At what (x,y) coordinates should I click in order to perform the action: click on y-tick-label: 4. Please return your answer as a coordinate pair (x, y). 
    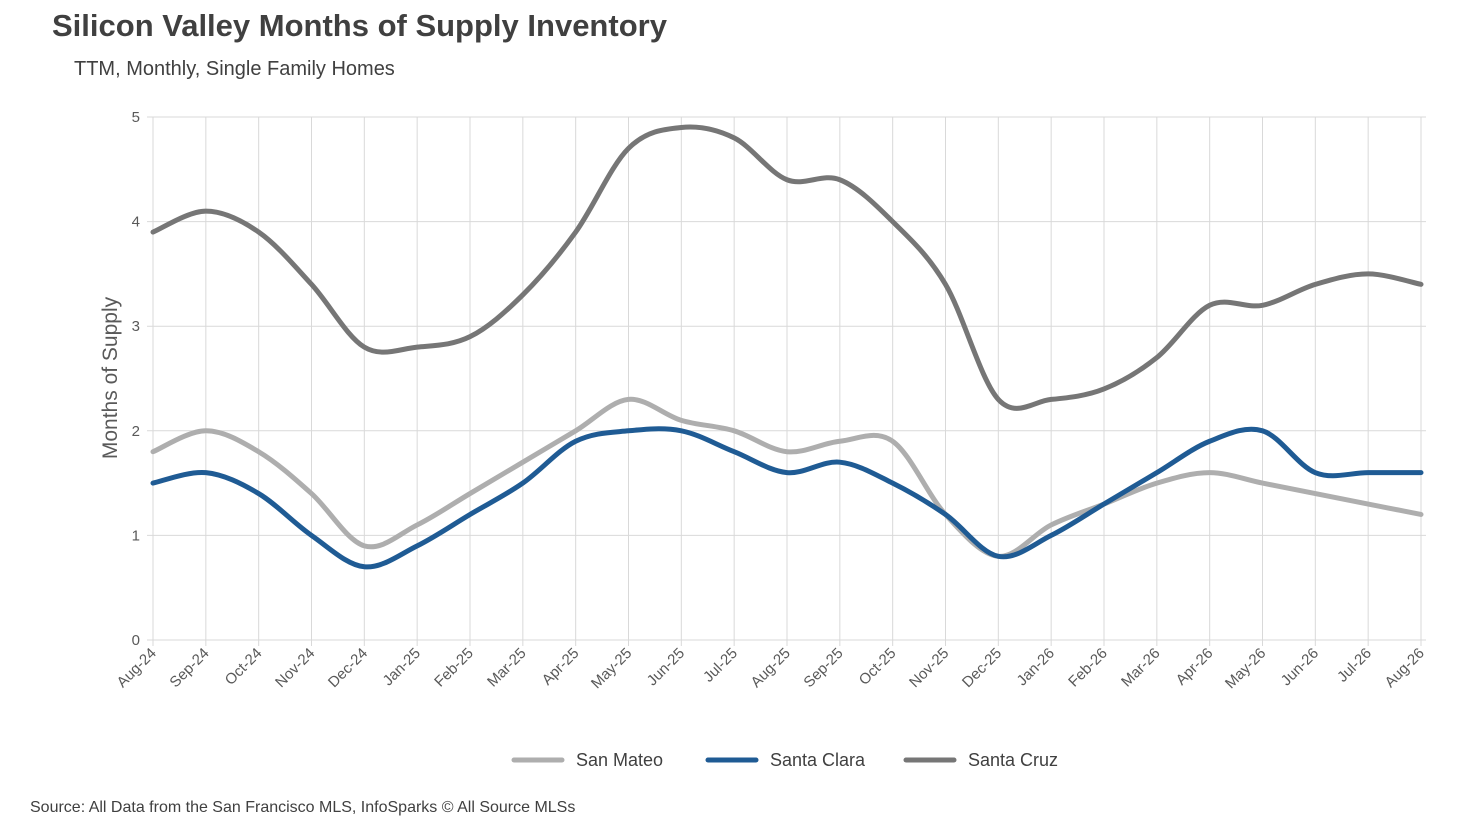
    Looking at the image, I should click on (136, 222).